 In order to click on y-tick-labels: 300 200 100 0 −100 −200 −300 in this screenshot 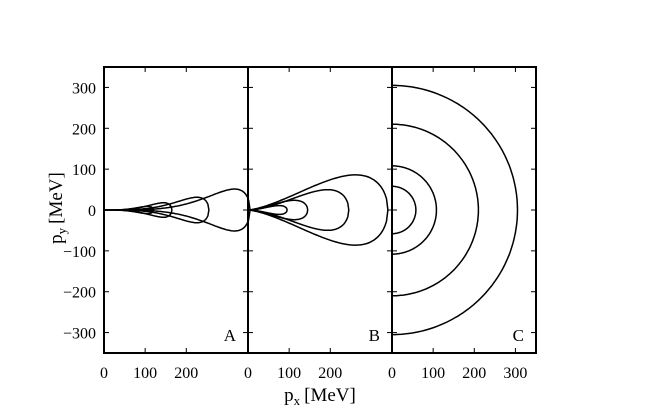, I will do `click(79, 211)`.